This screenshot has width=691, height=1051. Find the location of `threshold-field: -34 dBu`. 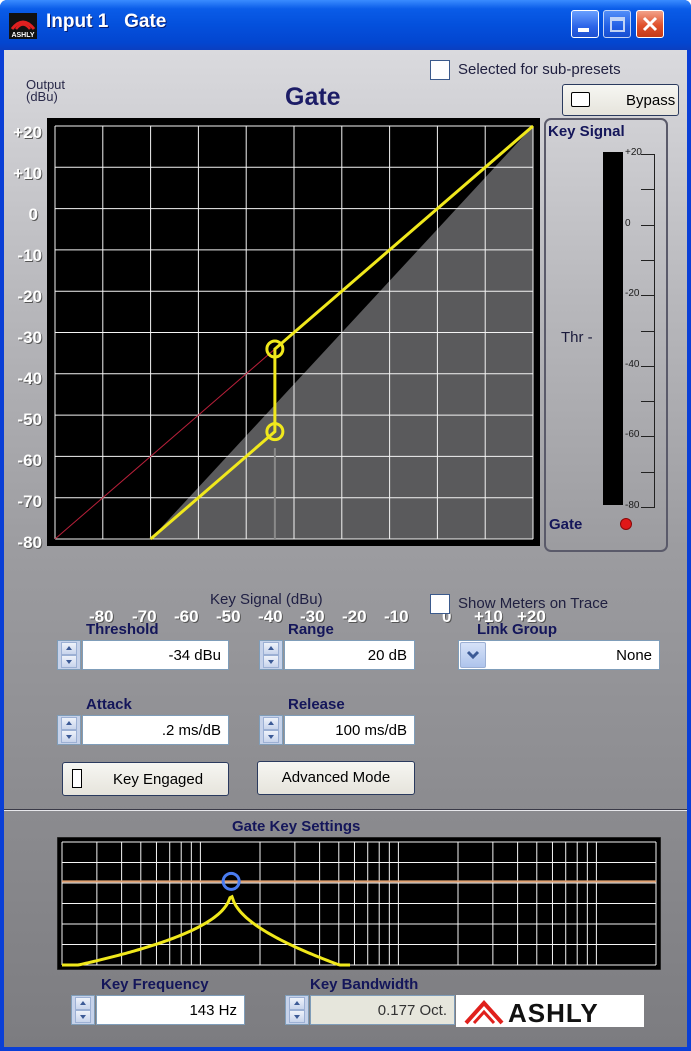

threshold-field: -34 dBu is located at coordinates (155, 655).